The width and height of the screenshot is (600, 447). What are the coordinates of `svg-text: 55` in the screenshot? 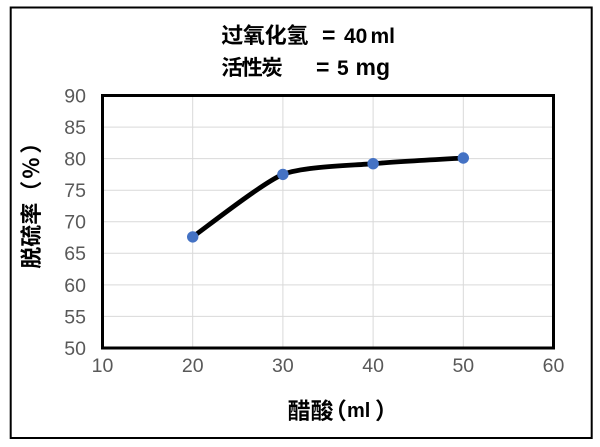 It's located at (75, 317).